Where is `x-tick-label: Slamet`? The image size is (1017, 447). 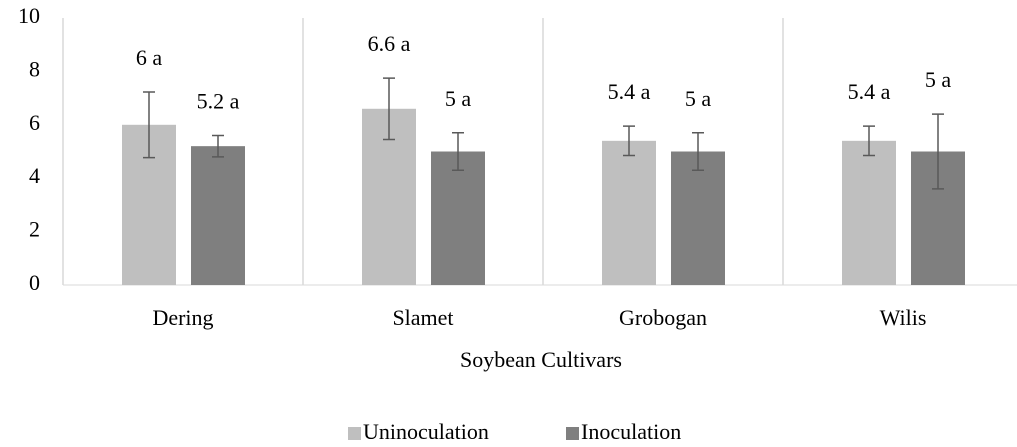
x-tick-label: Slamet is located at coordinates (422, 317).